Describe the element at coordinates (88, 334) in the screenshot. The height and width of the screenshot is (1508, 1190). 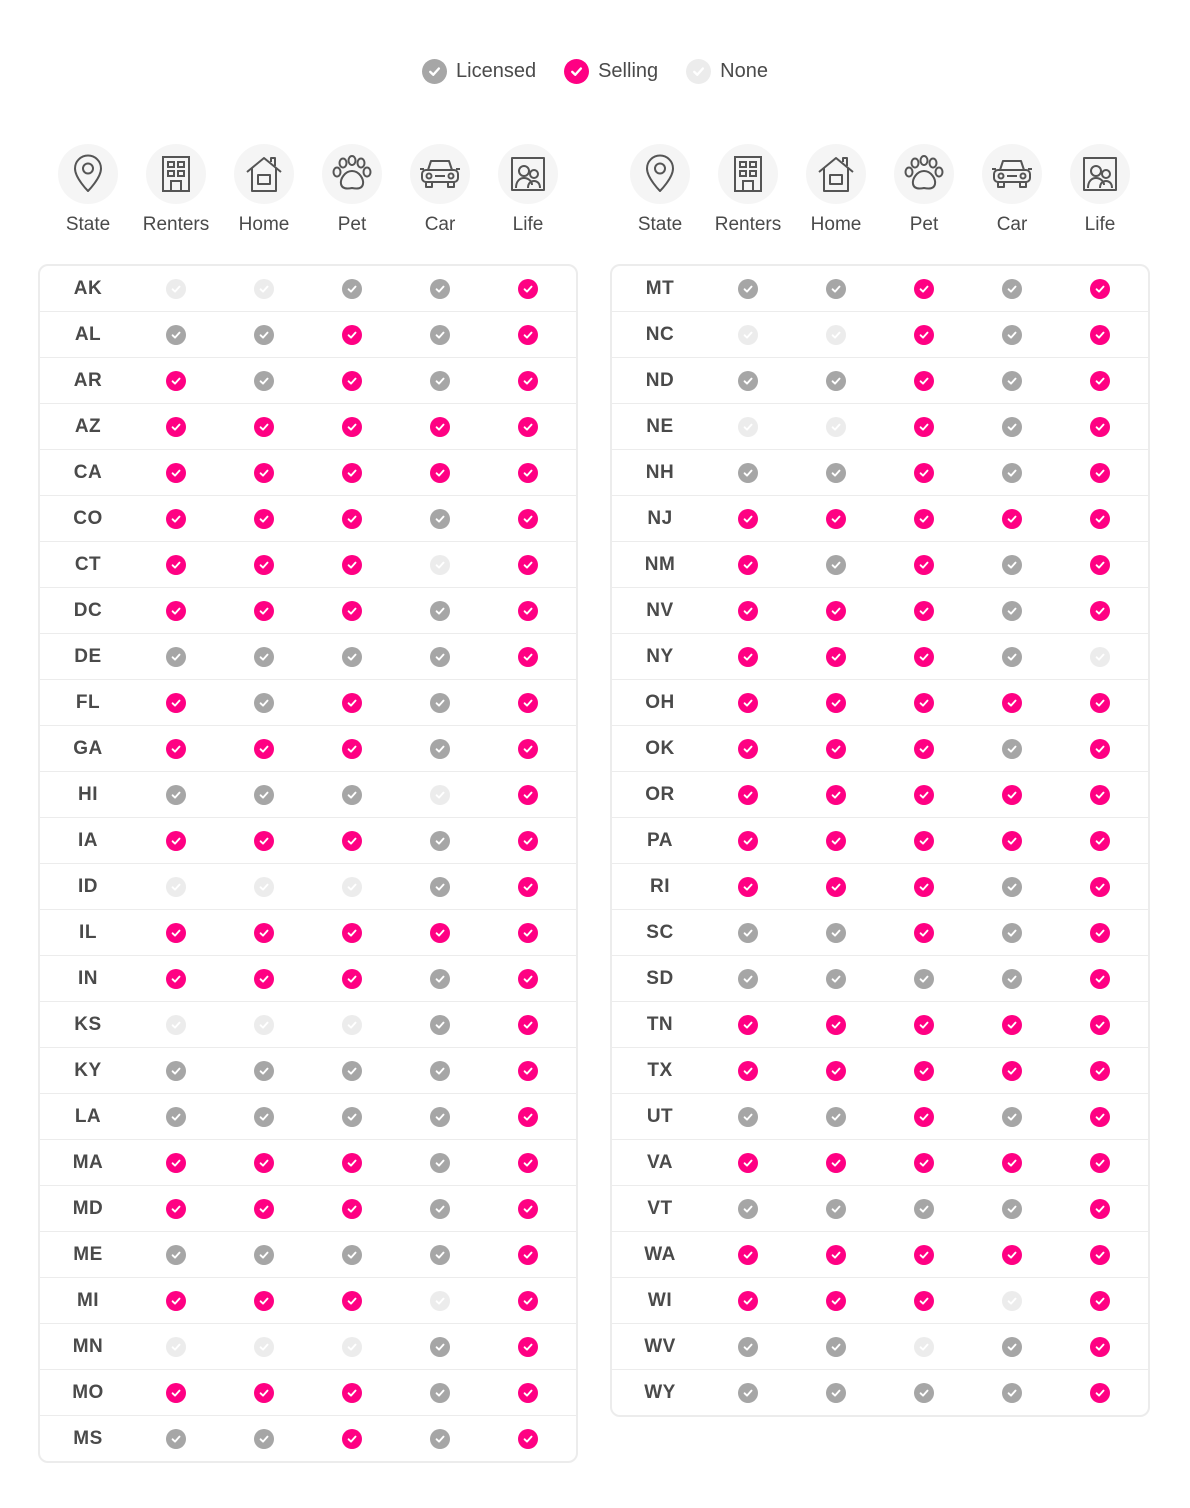
I see `state-code: AL` at that location.